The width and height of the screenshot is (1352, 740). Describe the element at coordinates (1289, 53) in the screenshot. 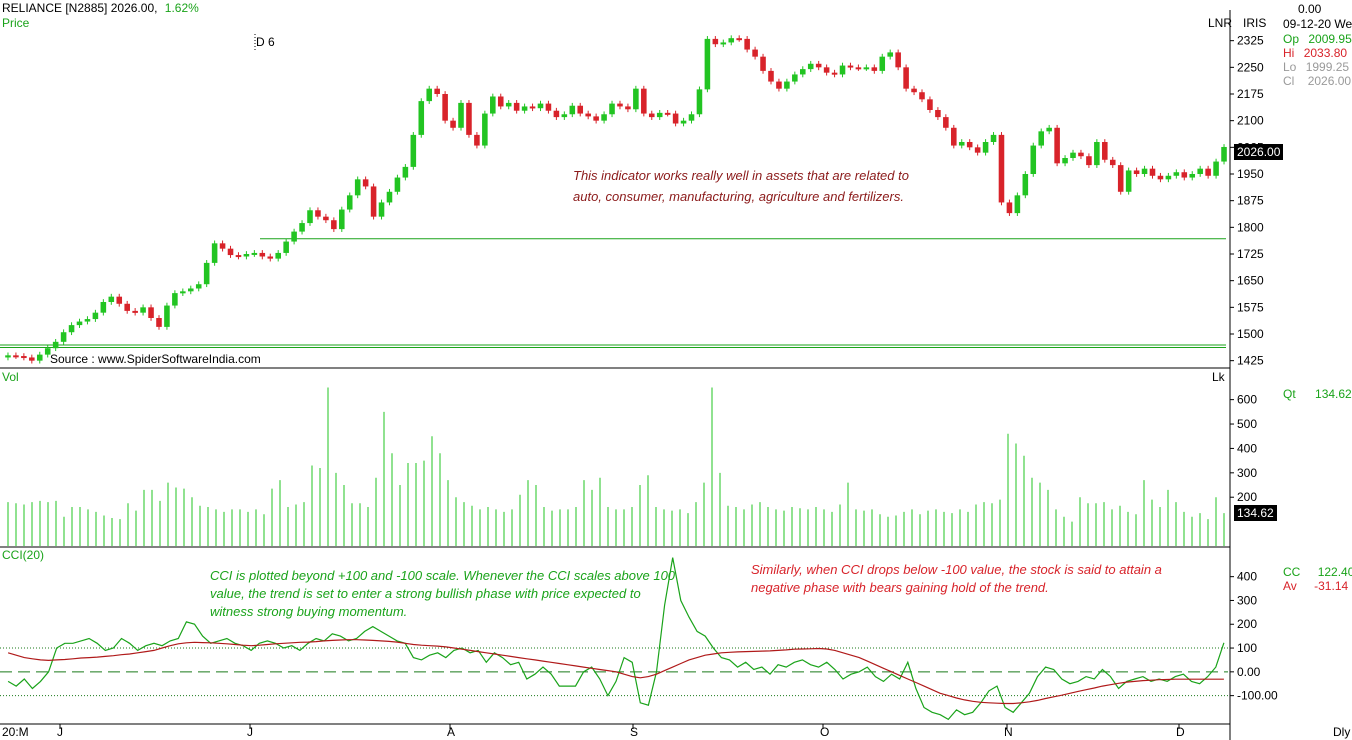

I see `high-label: Hi` at that location.